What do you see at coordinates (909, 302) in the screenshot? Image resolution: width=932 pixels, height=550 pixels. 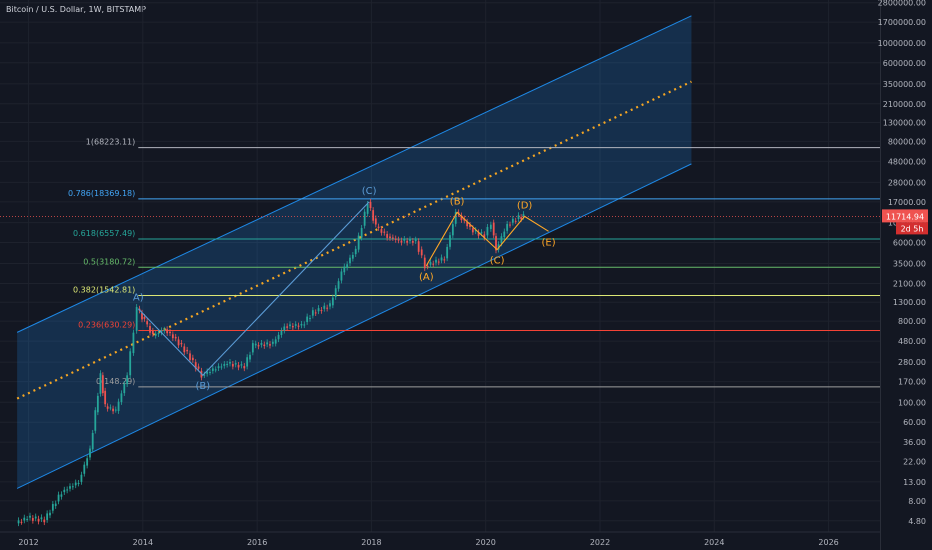 I see `y-tick-label: 1300.00` at bounding box center [909, 302].